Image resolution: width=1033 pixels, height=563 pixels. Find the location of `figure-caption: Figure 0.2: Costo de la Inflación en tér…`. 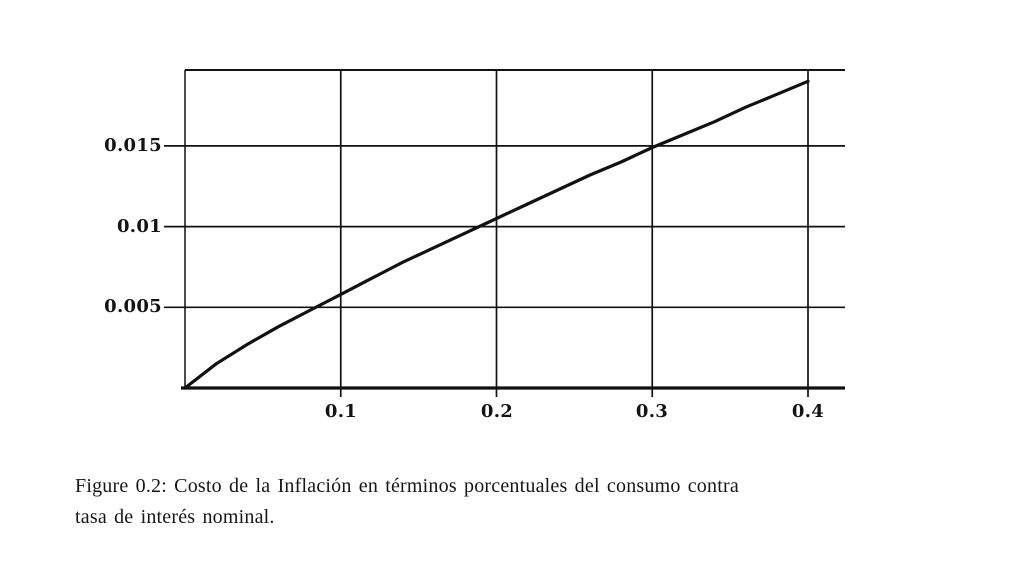

figure-caption: Figure 0.2: Costo de la Inflación en tér… is located at coordinates (530, 502).